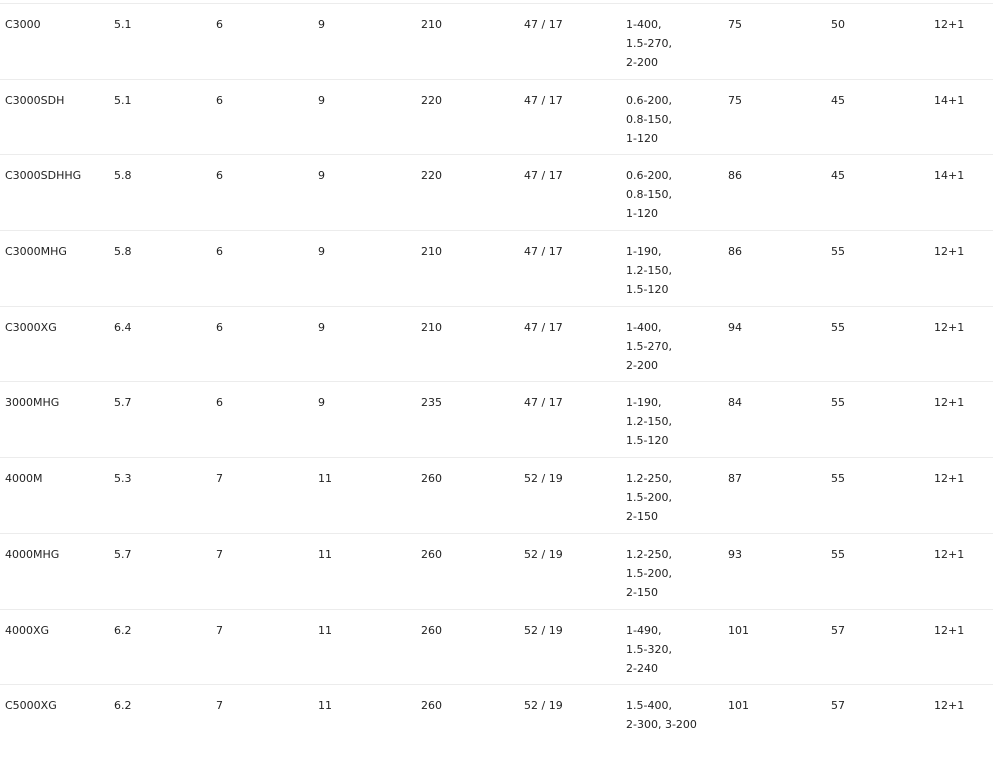  I want to click on table-cell: 4000M, so click(54, 495).